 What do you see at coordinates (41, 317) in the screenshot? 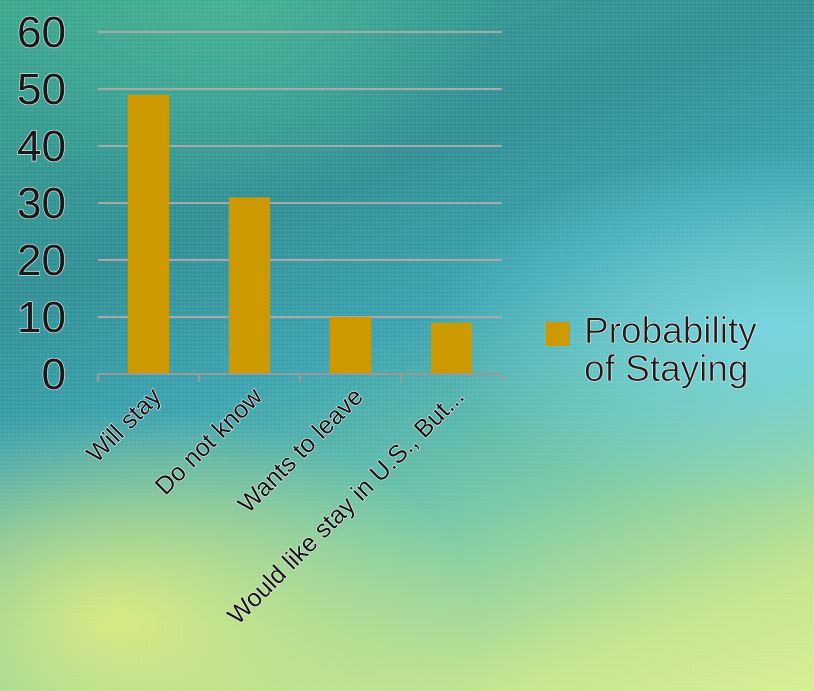
I see `y-tick-label: 10` at bounding box center [41, 317].